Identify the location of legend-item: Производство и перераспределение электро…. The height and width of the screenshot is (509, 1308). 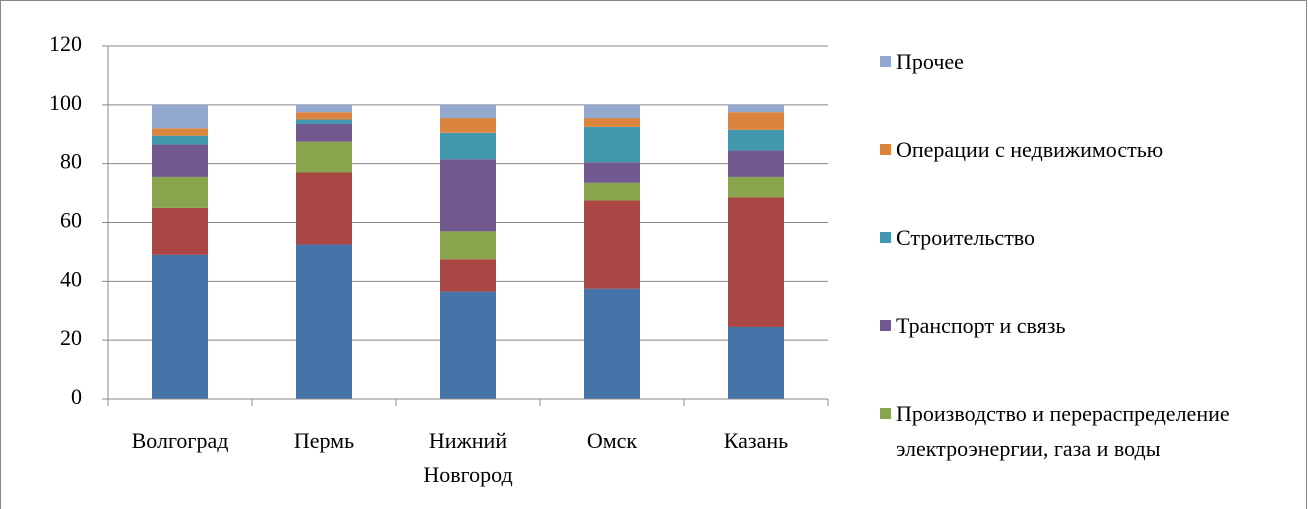
(1085, 431).